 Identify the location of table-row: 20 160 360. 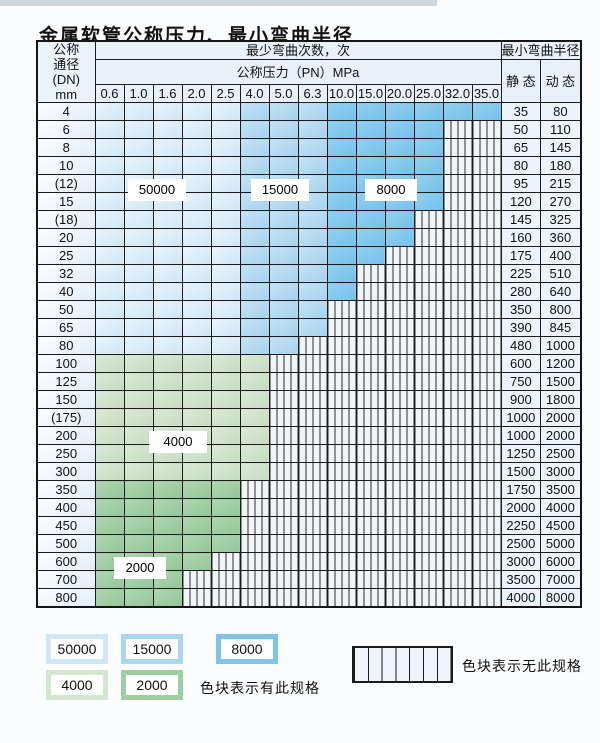
(309, 237).